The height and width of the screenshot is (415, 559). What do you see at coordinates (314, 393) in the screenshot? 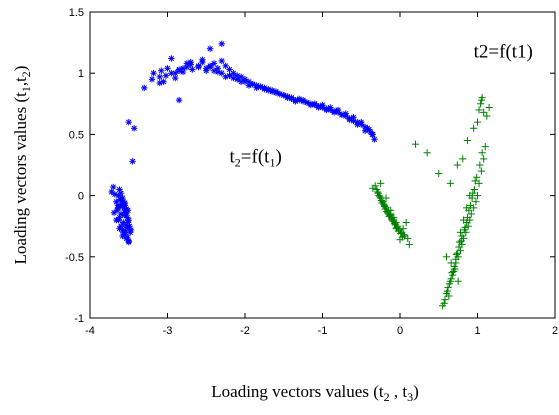
I see `x-axis-label: Loading vectors values (t2 , t3)` at bounding box center [314, 393].